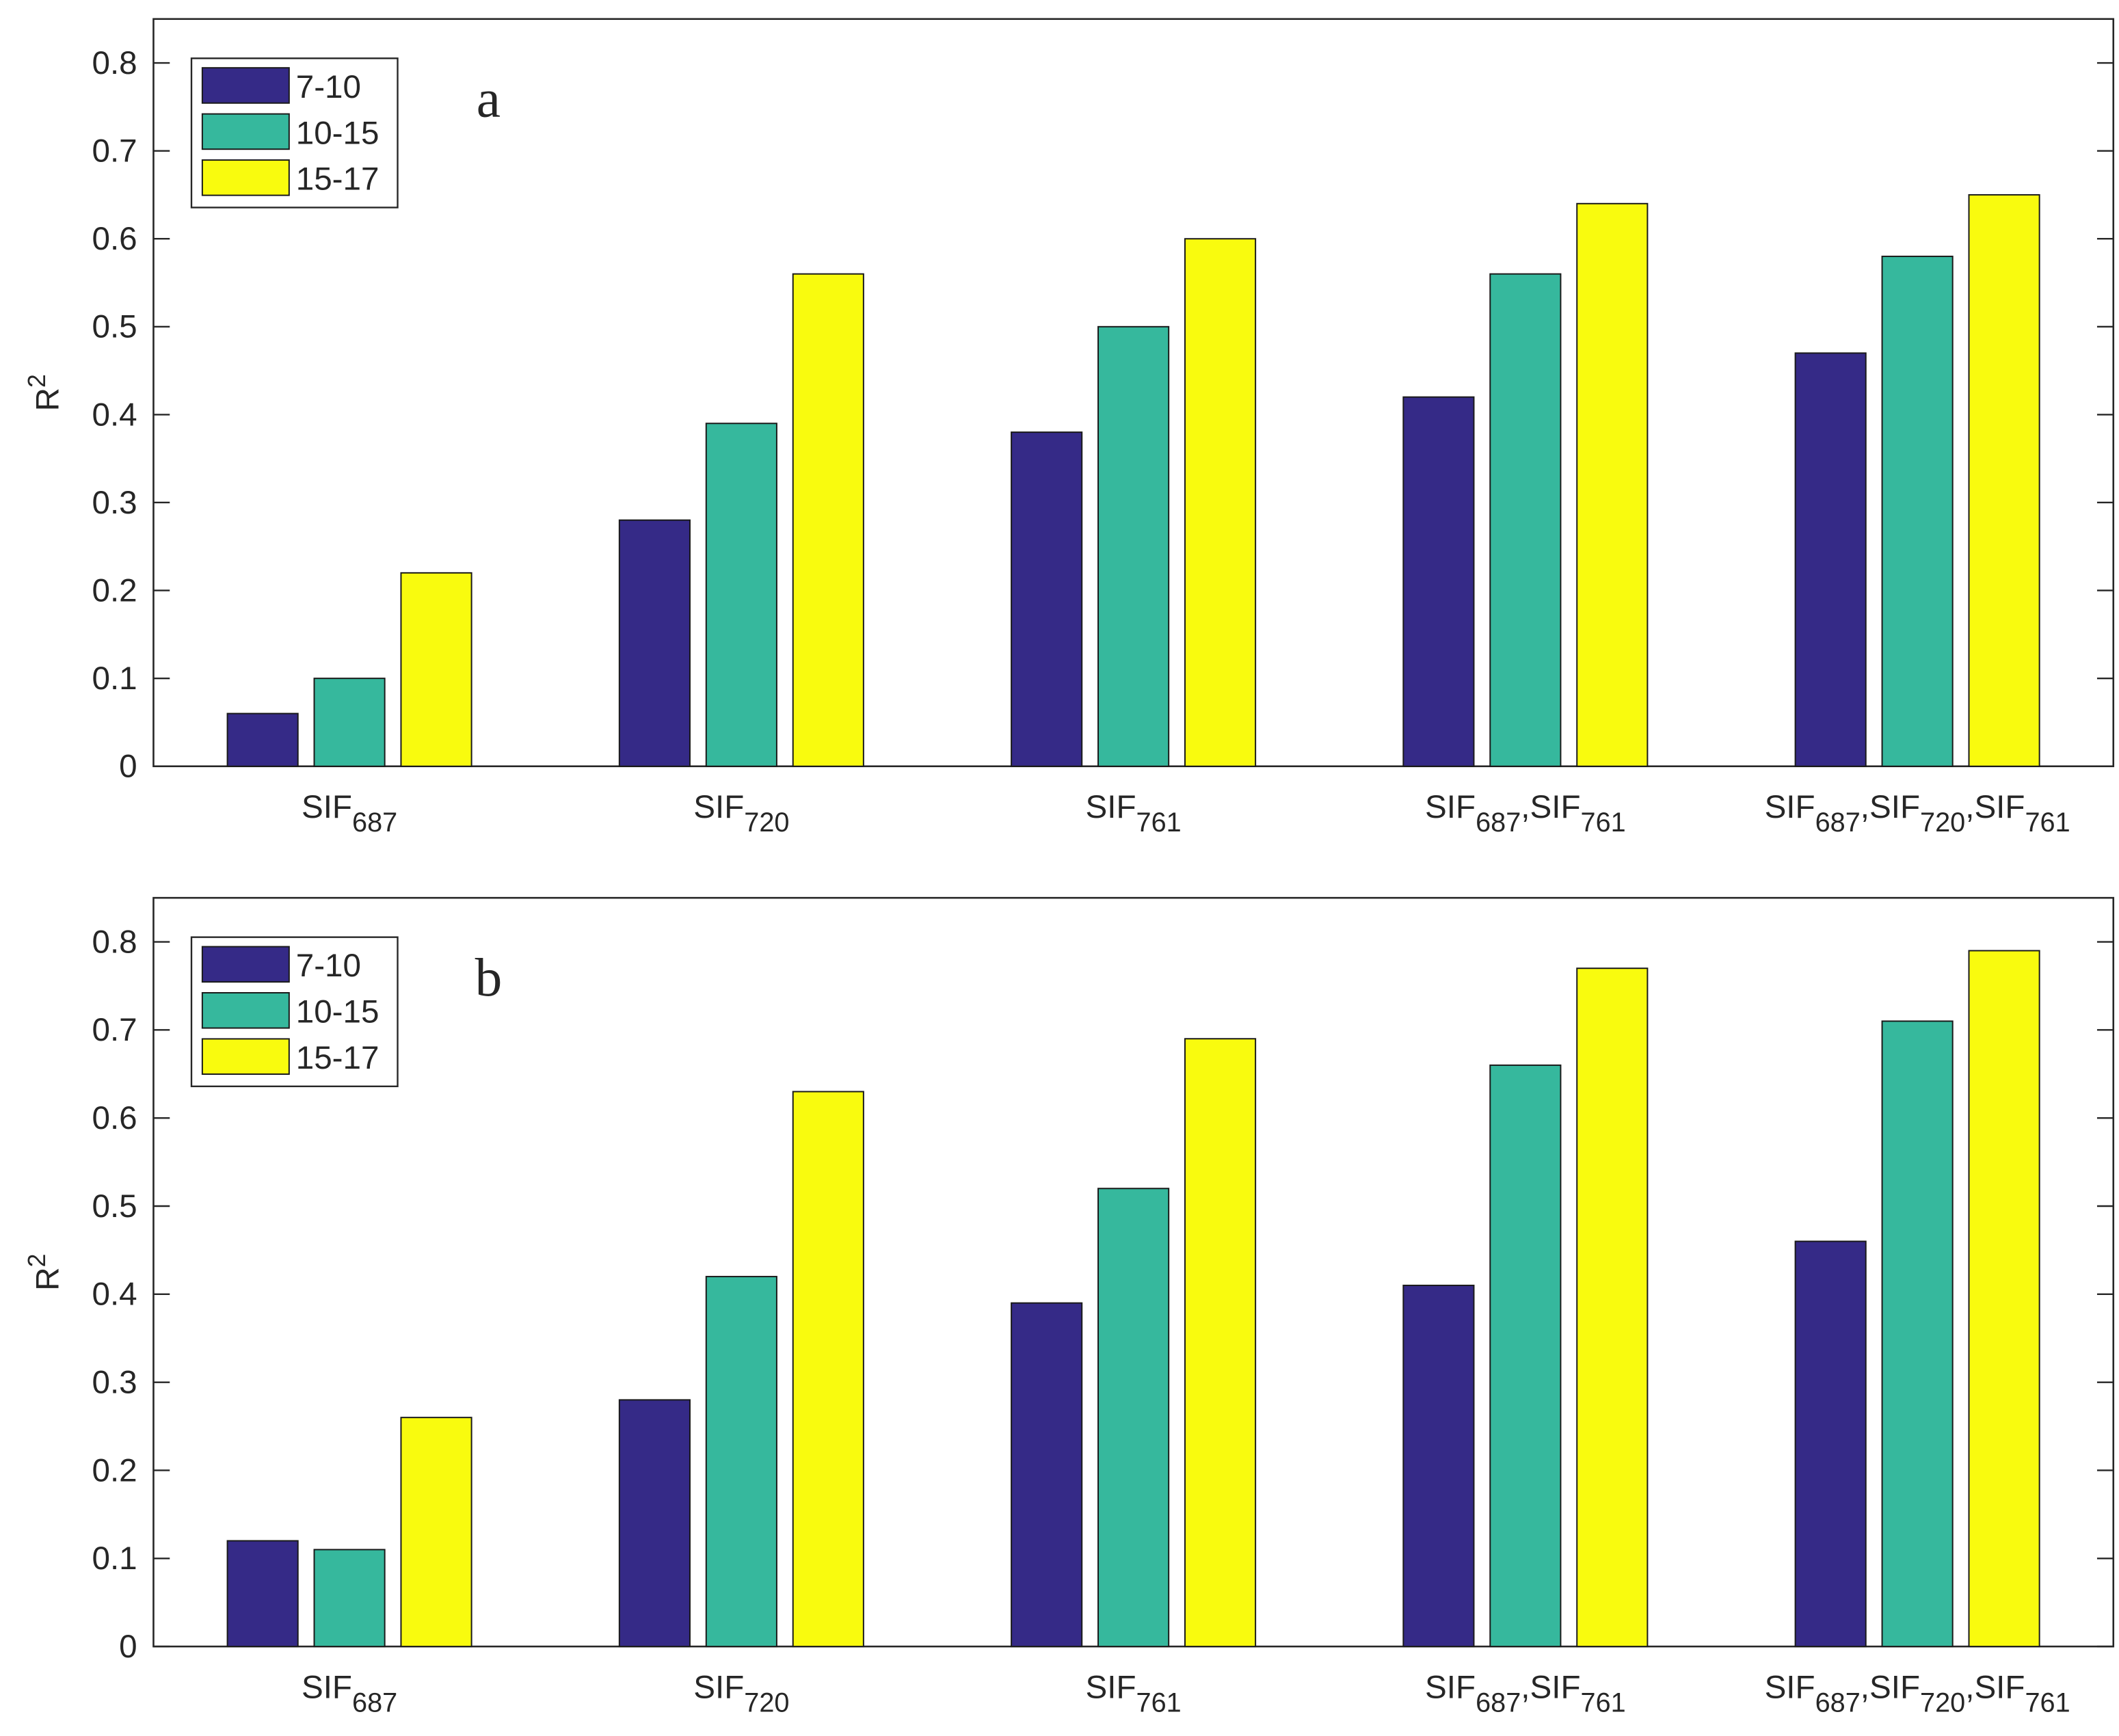 Image resolution: width=2119 pixels, height=1736 pixels. Describe the element at coordinates (489, 99) in the screenshot. I see `panel-label: a` at that location.